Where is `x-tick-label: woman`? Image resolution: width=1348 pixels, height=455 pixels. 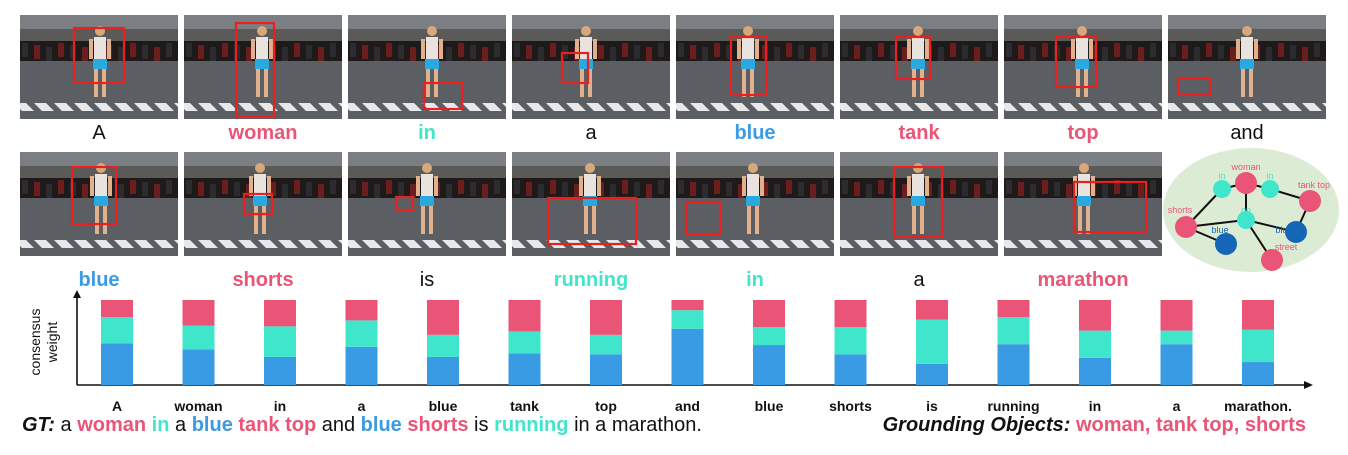
x-tick-label: woman is located at coordinates (197, 406).